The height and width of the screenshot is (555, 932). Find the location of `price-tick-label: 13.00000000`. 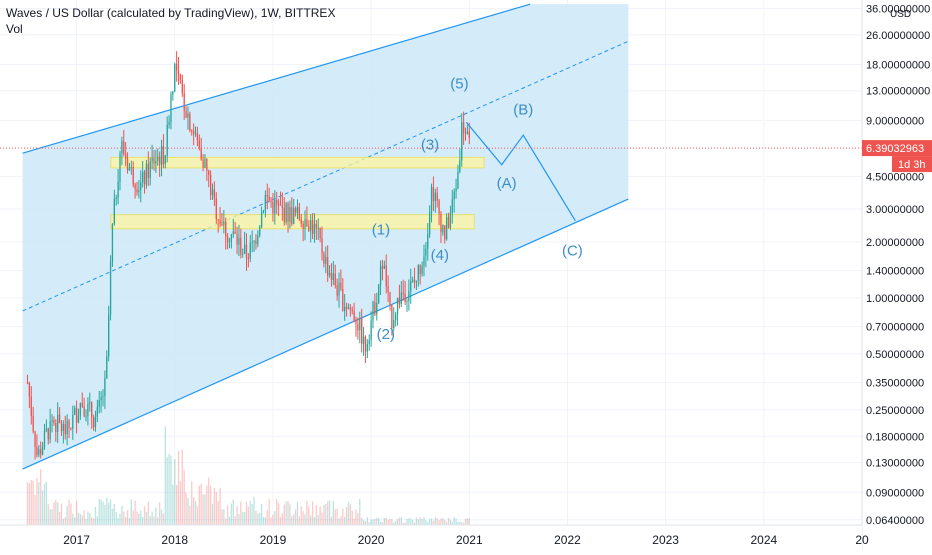

price-tick-label: 13.00000000 is located at coordinates (898, 92).